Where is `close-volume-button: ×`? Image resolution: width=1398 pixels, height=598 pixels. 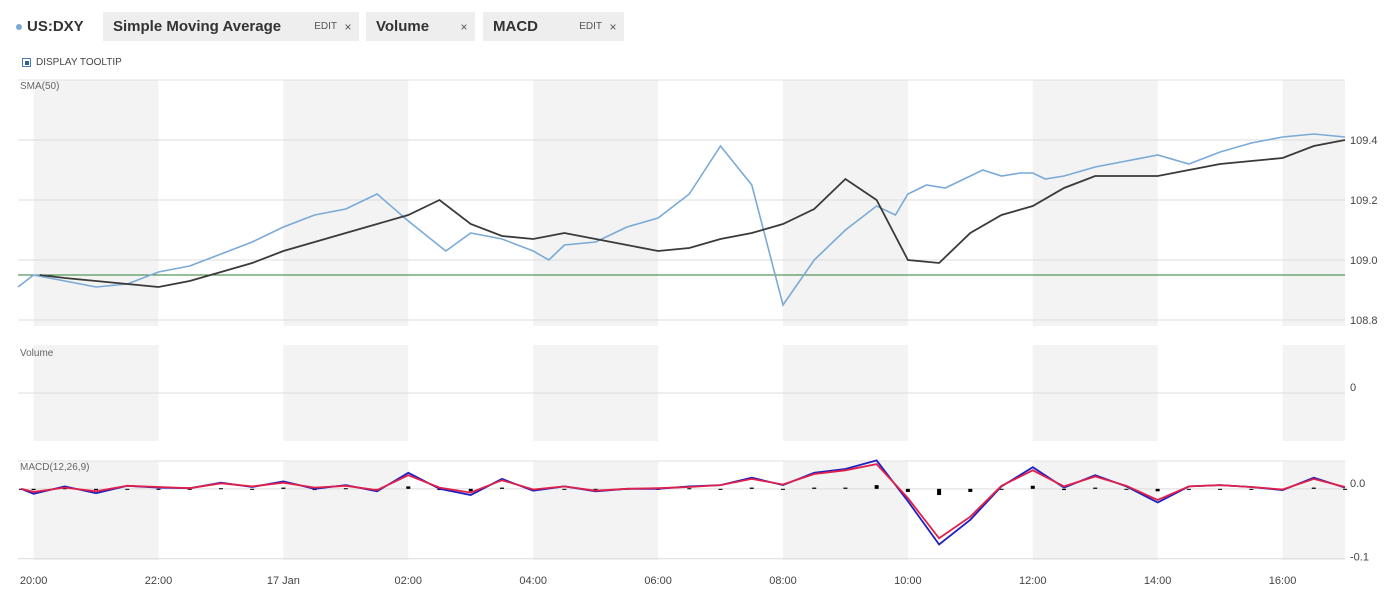 close-volume-button: × is located at coordinates (464, 26).